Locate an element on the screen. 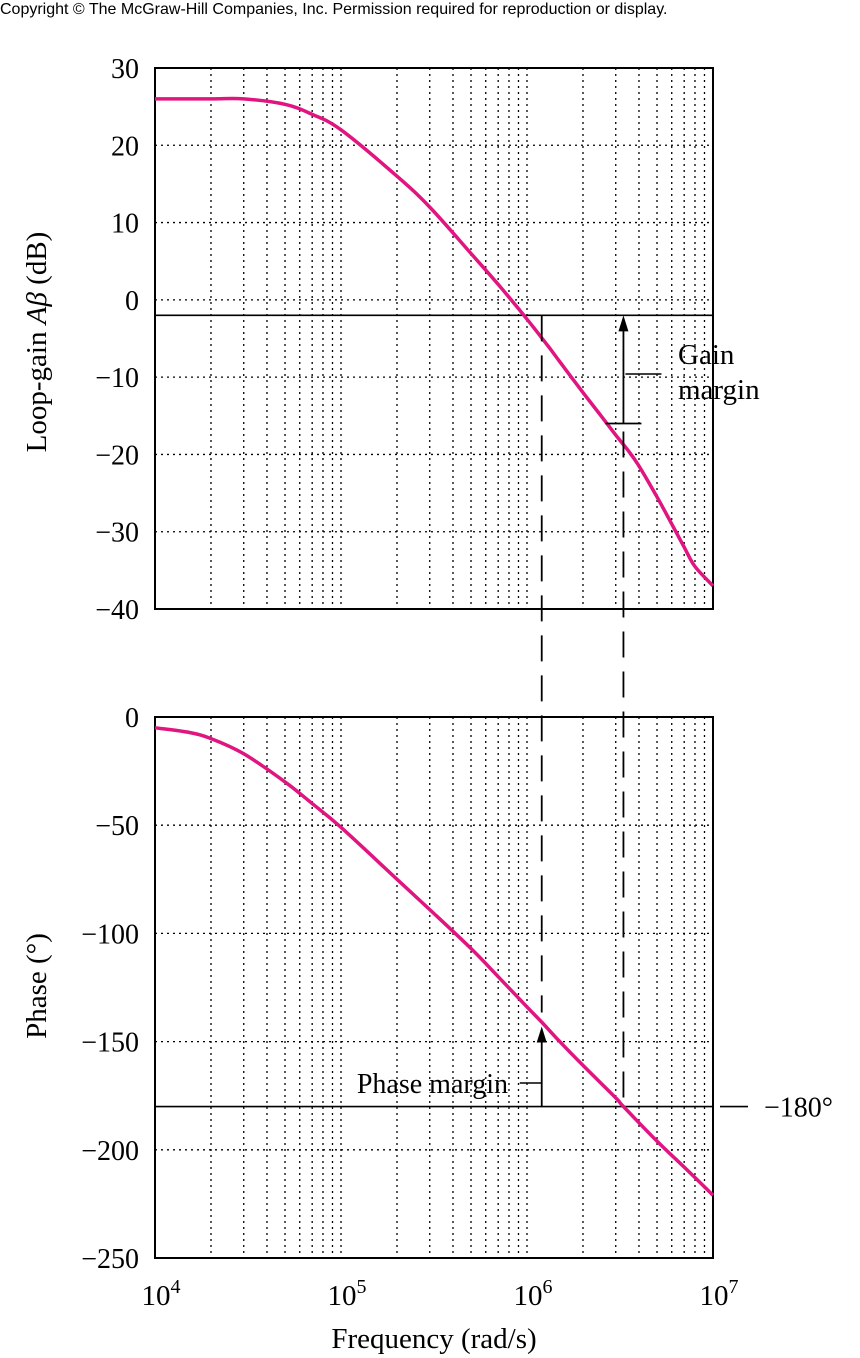  gain-ytick-label: −40 is located at coordinates (117, 610).